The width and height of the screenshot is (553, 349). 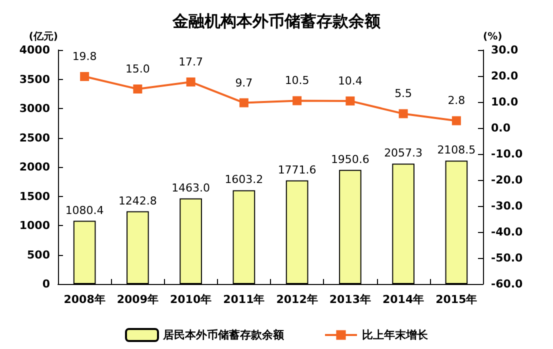 What do you see at coordinates (492, 37) in the screenshot?
I see `y2-axis-title: (%)` at bounding box center [492, 37].